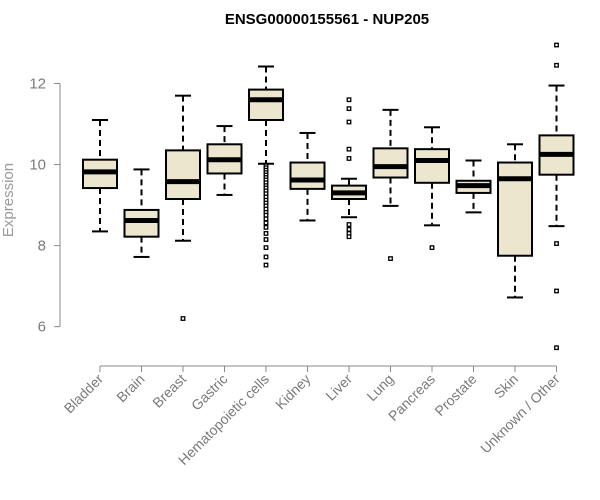 The height and width of the screenshot is (500, 600). What do you see at coordinates (327, 19) in the screenshot?
I see `chart-title: ENSG00000155561 - NUP205` at bounding box center [327, 19].